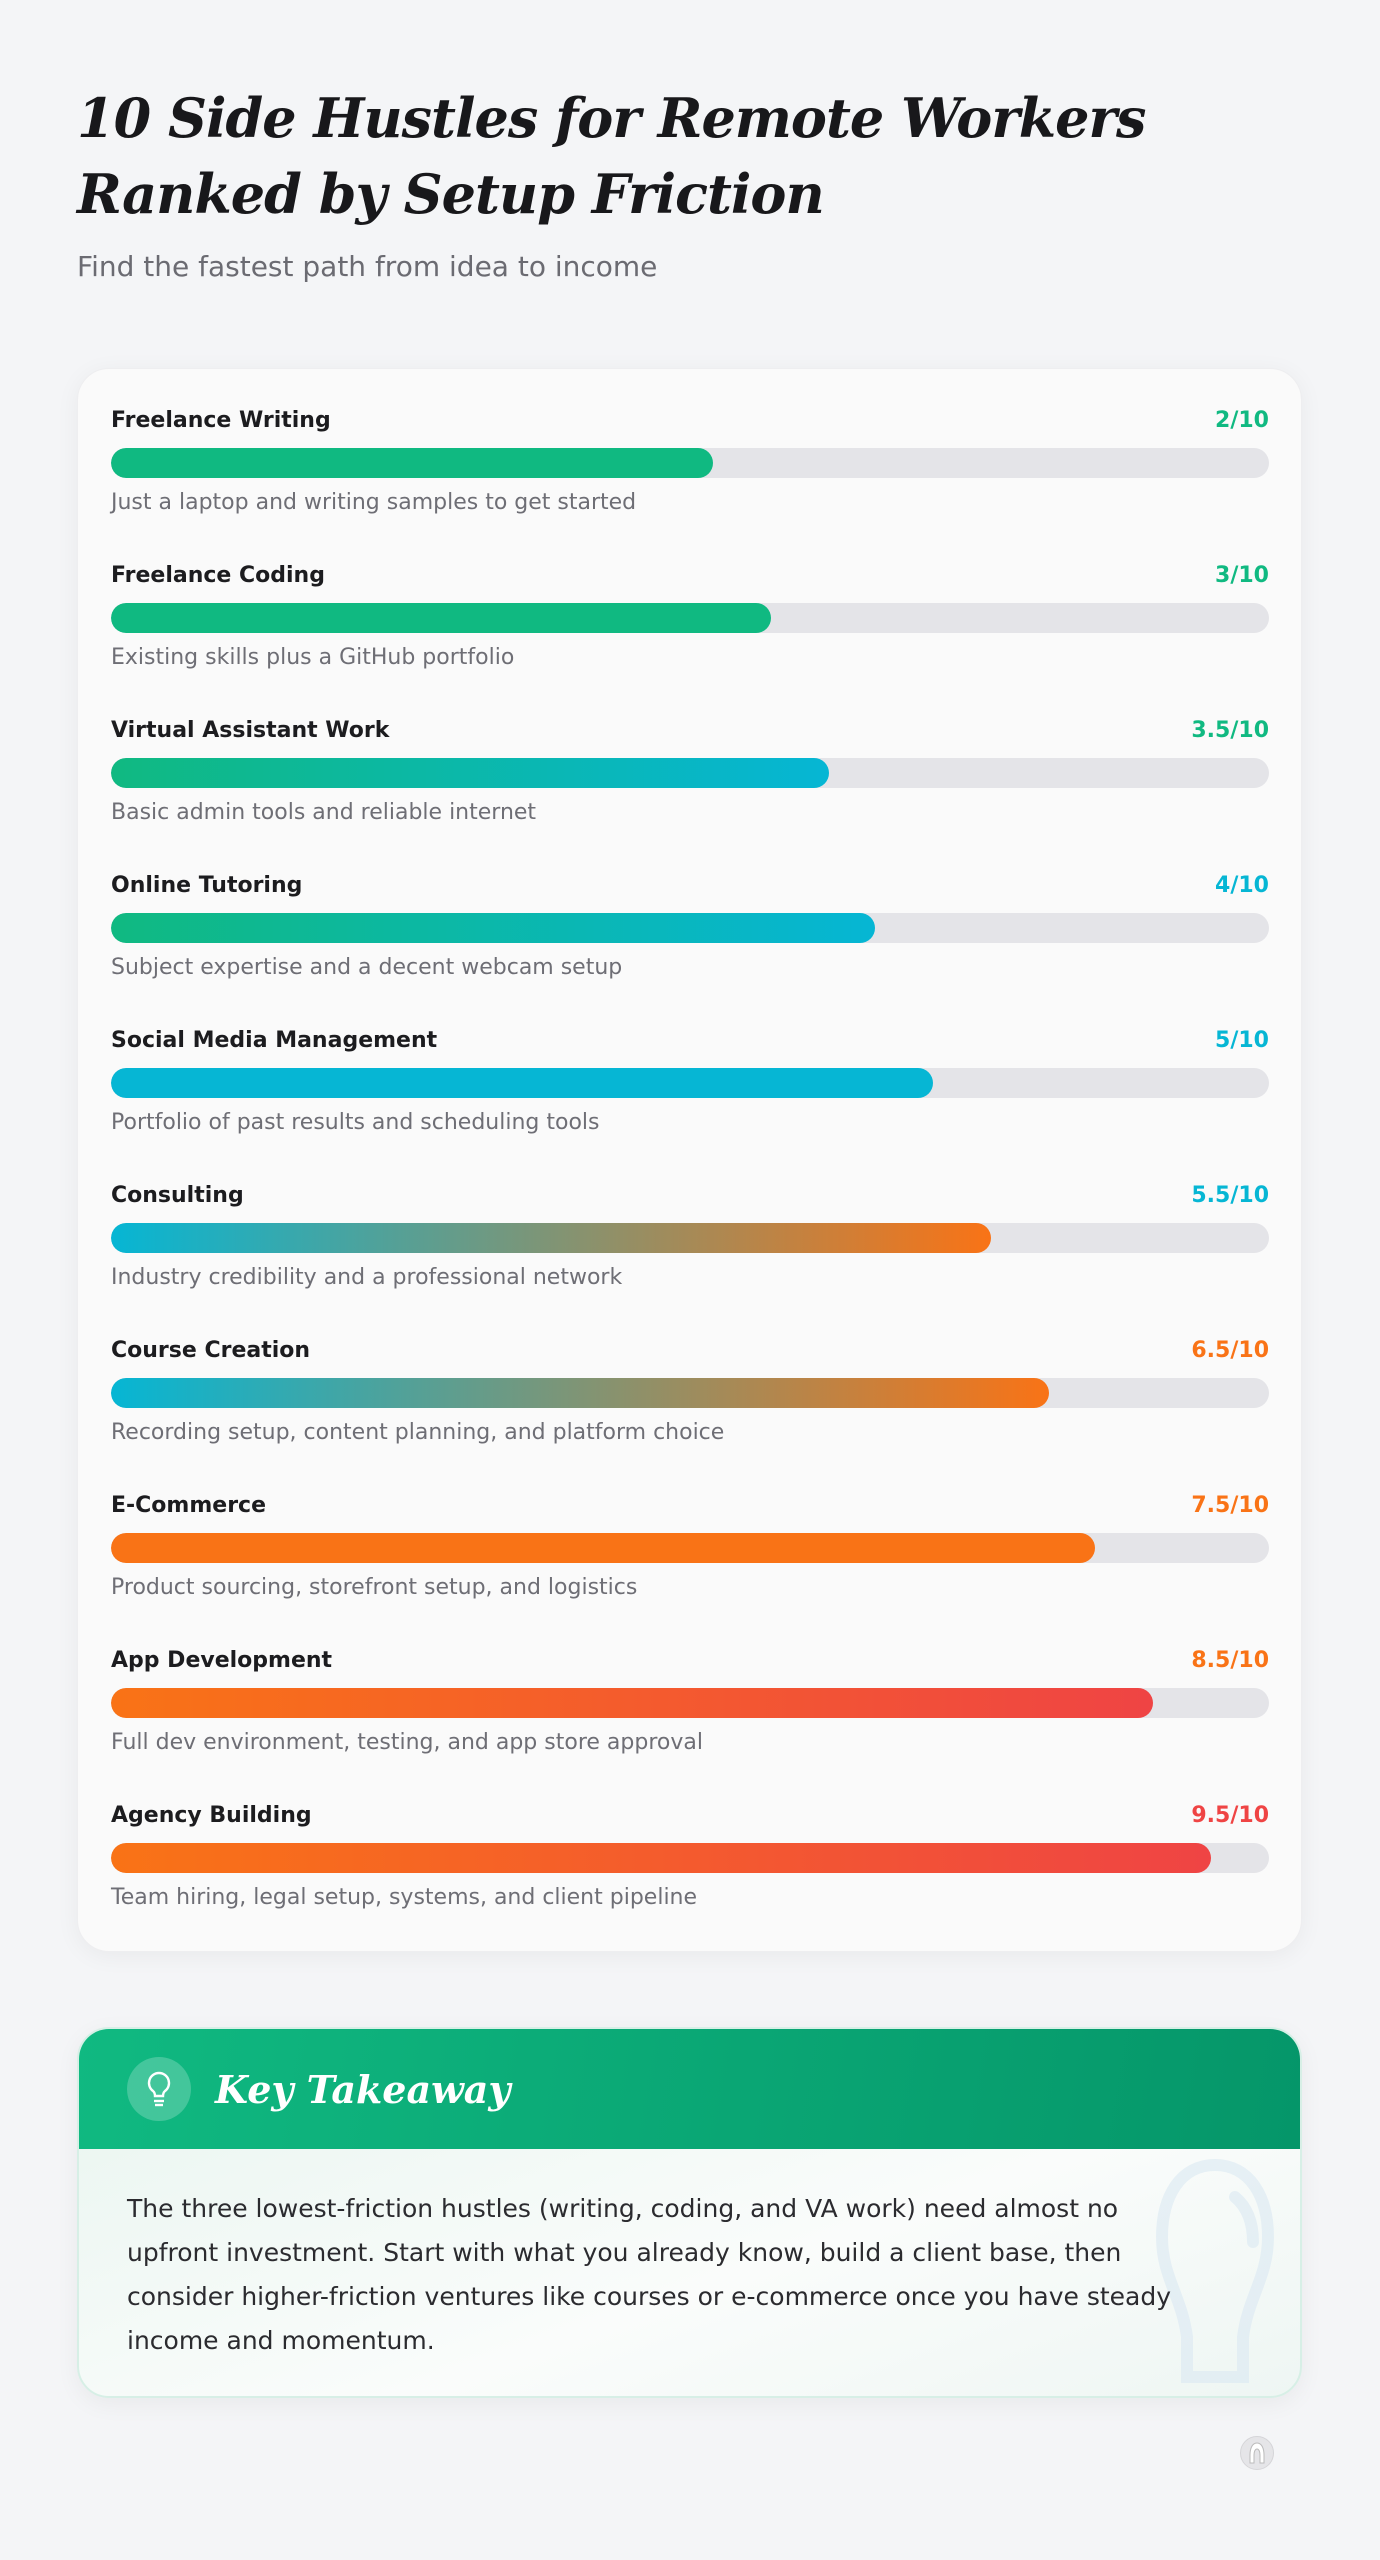 This screenshot has width=1380, height=2560. I want to click on friction-score: 5/10, so click(1242, 1040).